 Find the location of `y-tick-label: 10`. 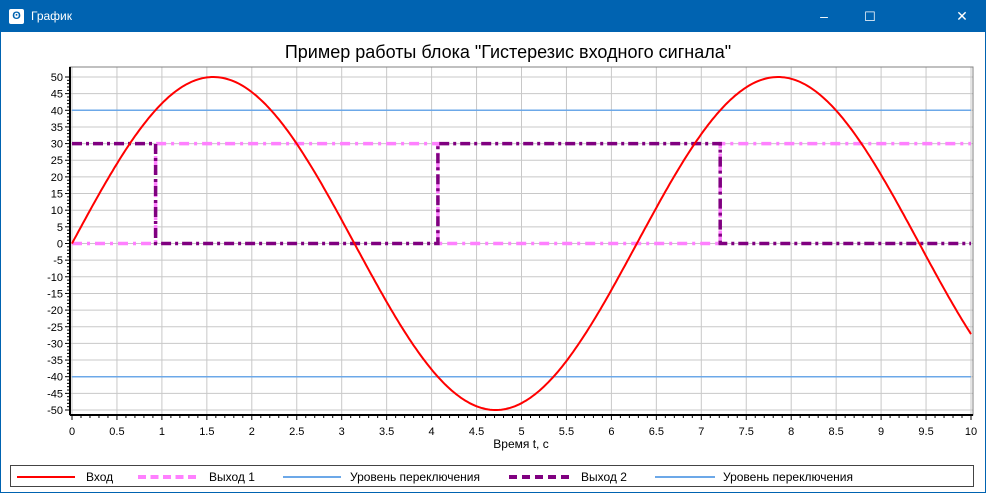

y-tick-label: 10 is located at coordinates (57, 211).